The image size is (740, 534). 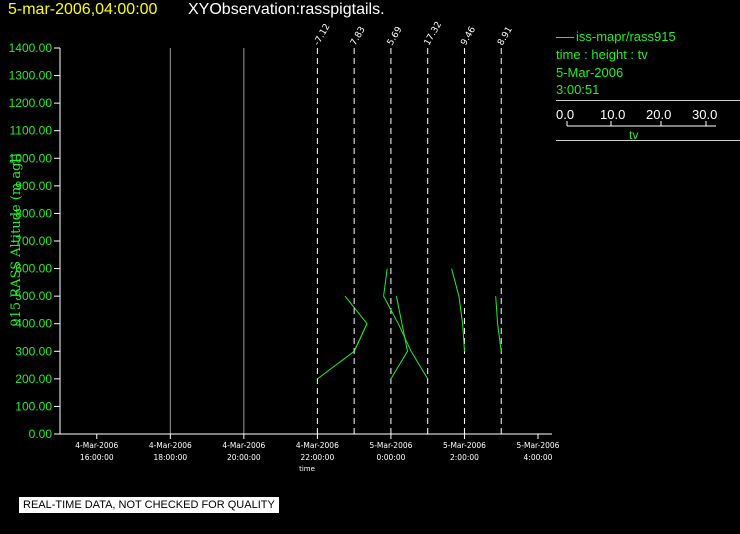 I want to click on pigtail-label-0: -7.12, so click(x=322, y=34).